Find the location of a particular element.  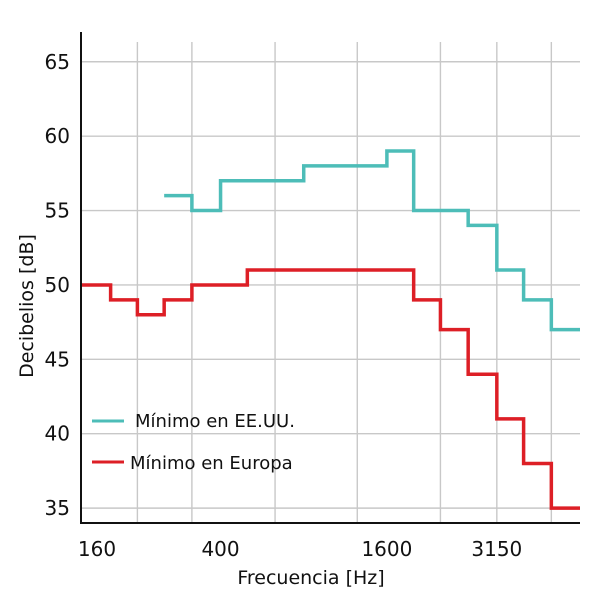

x-tick-labels: 160 400 1600 3150 is located at coordinates (300, 549).